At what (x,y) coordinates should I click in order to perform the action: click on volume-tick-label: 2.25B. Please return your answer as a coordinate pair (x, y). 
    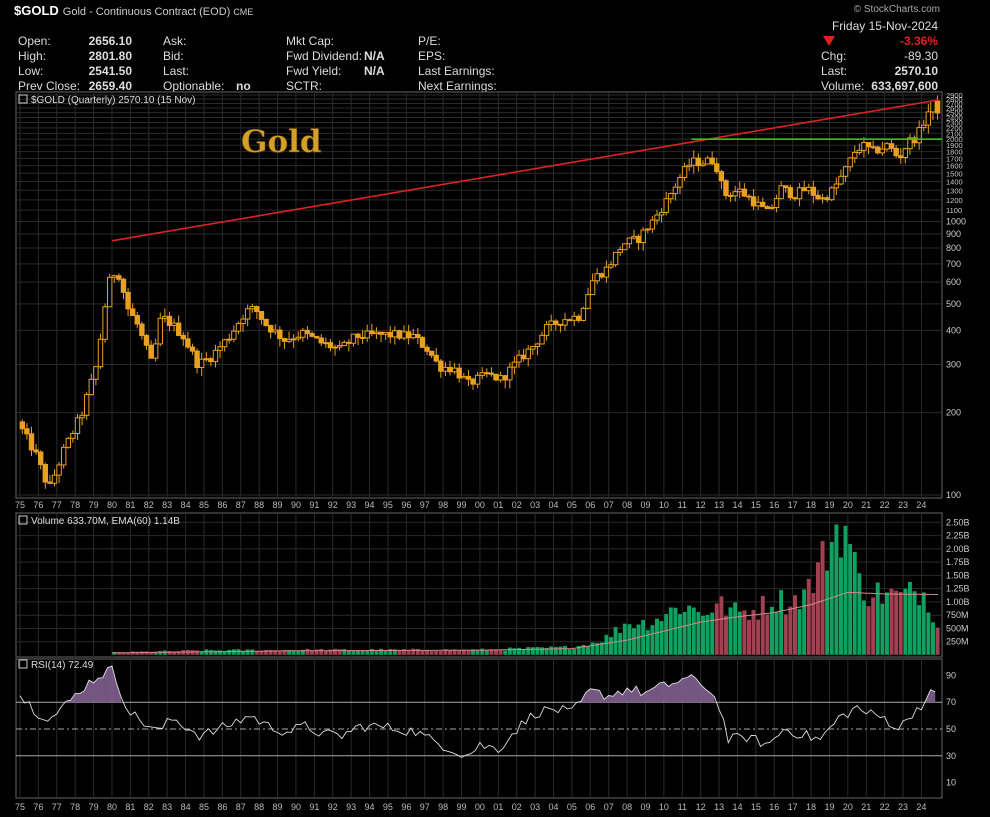
    Looking at the image, I should click on (958, 536).